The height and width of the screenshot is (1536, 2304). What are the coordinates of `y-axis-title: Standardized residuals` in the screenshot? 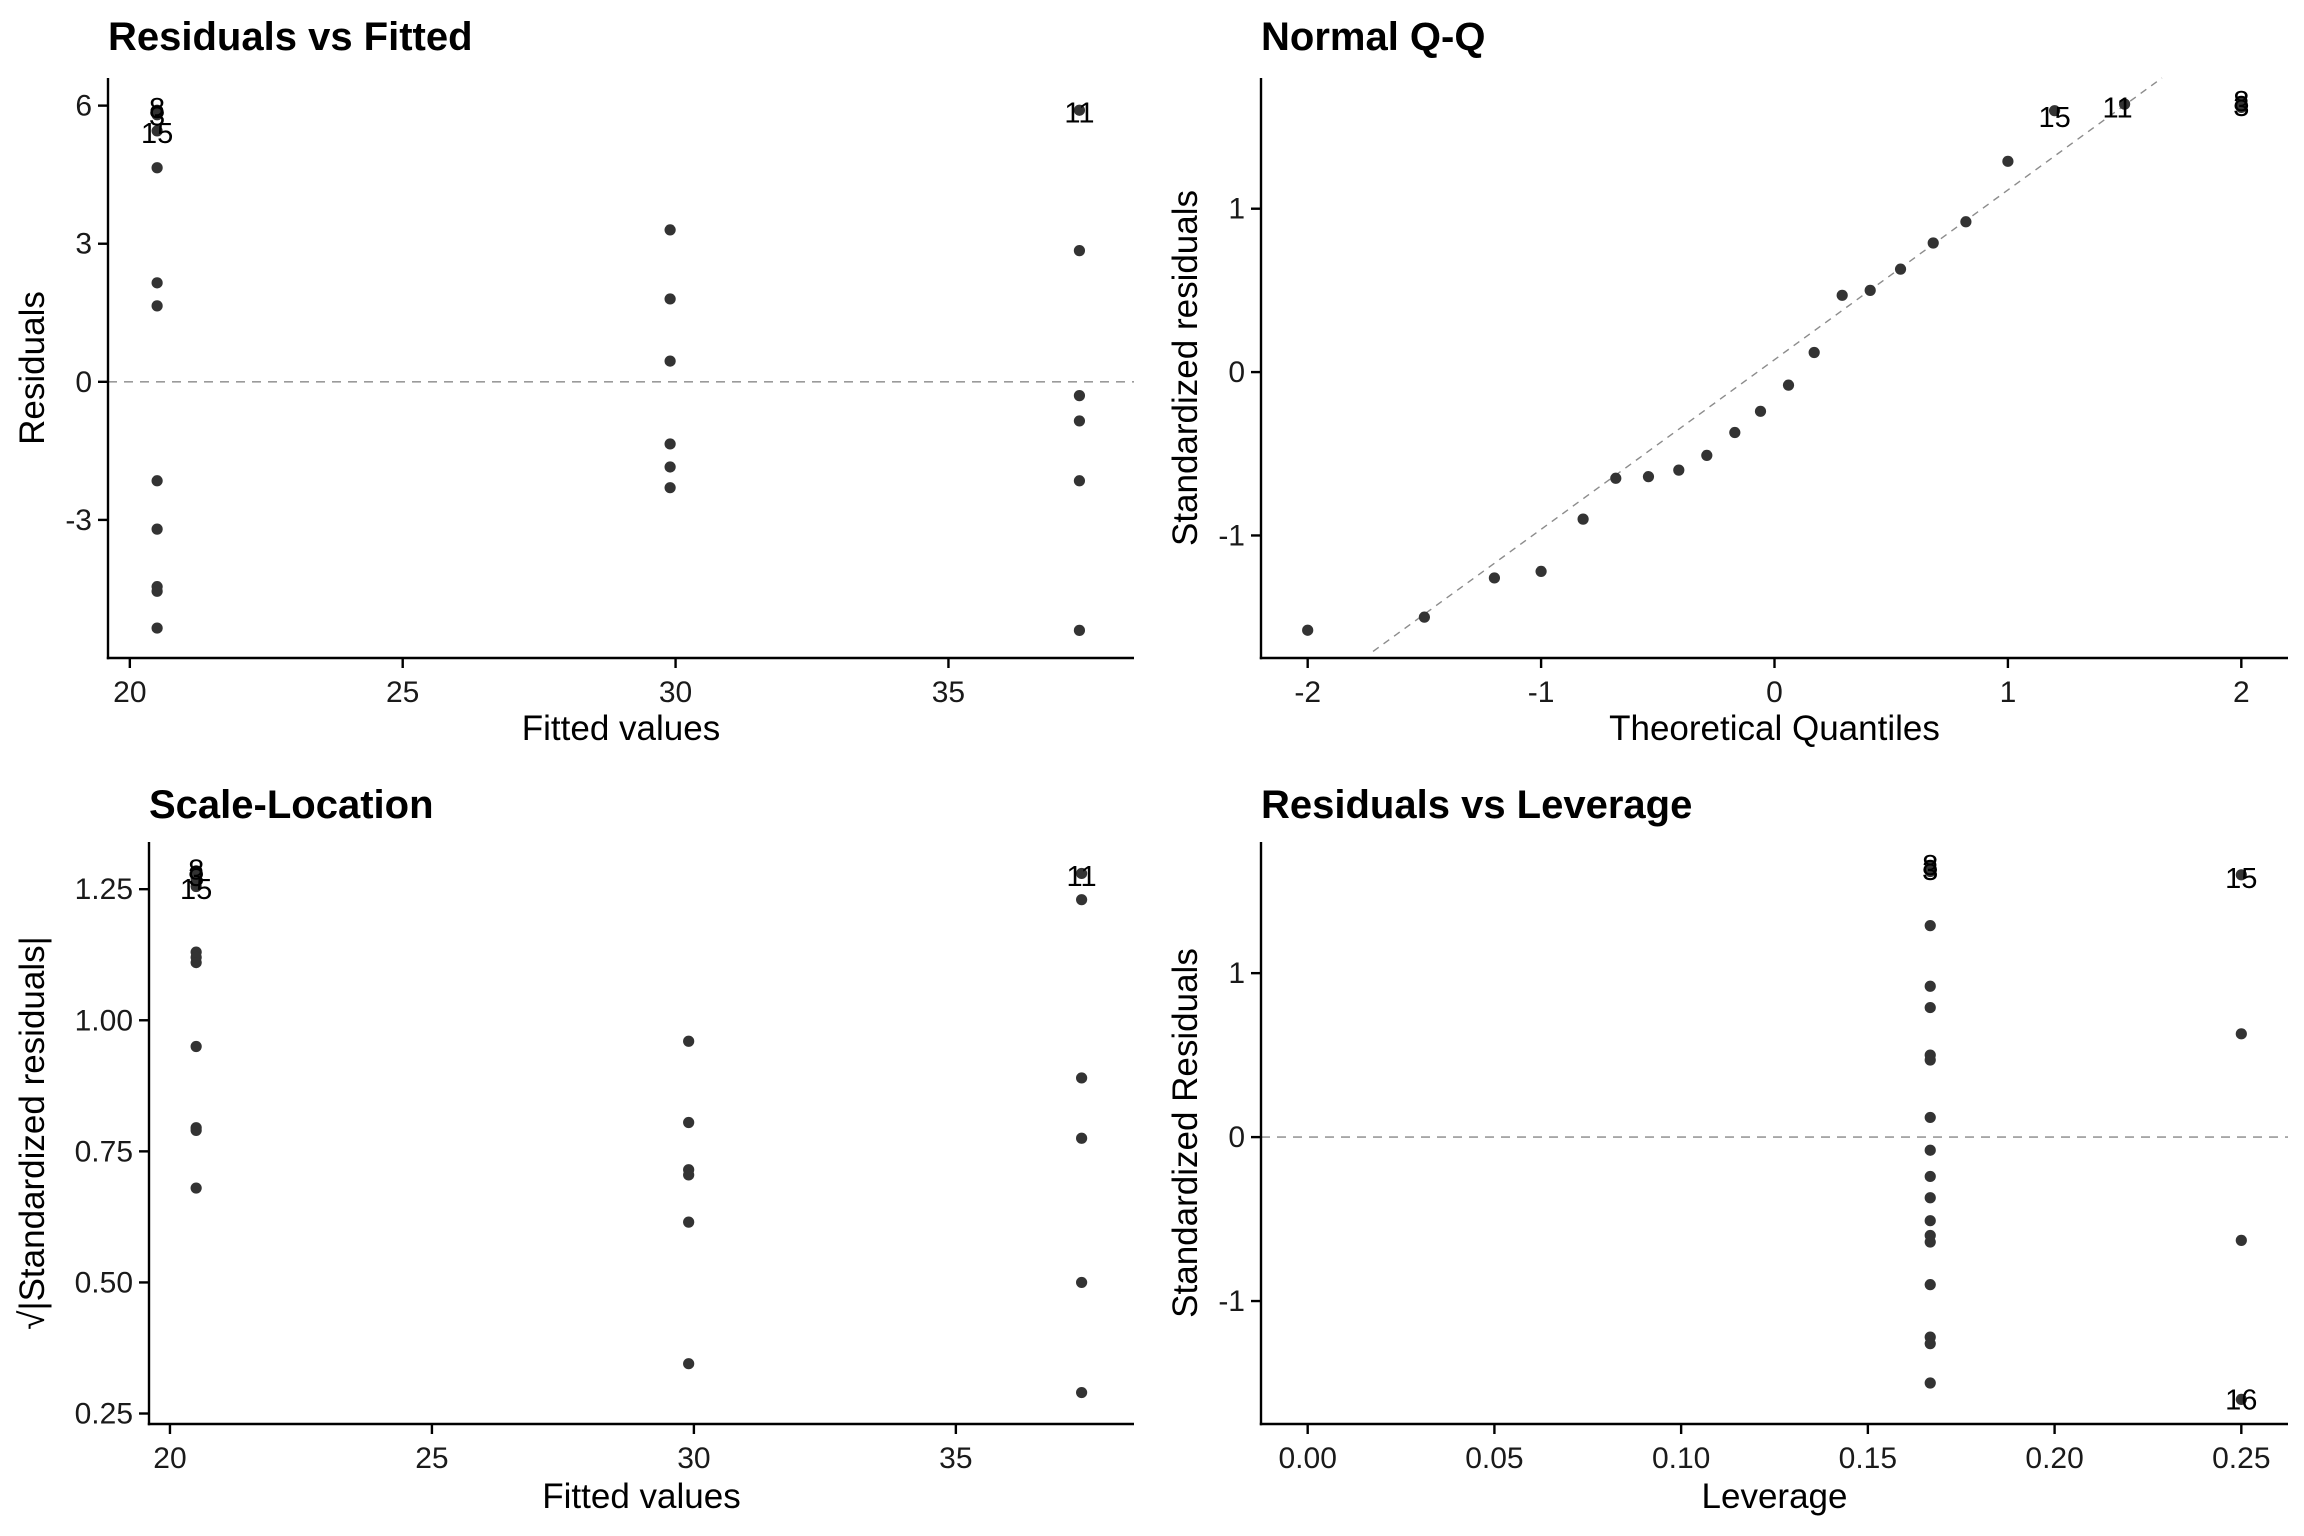 It's located at (1185, 368).